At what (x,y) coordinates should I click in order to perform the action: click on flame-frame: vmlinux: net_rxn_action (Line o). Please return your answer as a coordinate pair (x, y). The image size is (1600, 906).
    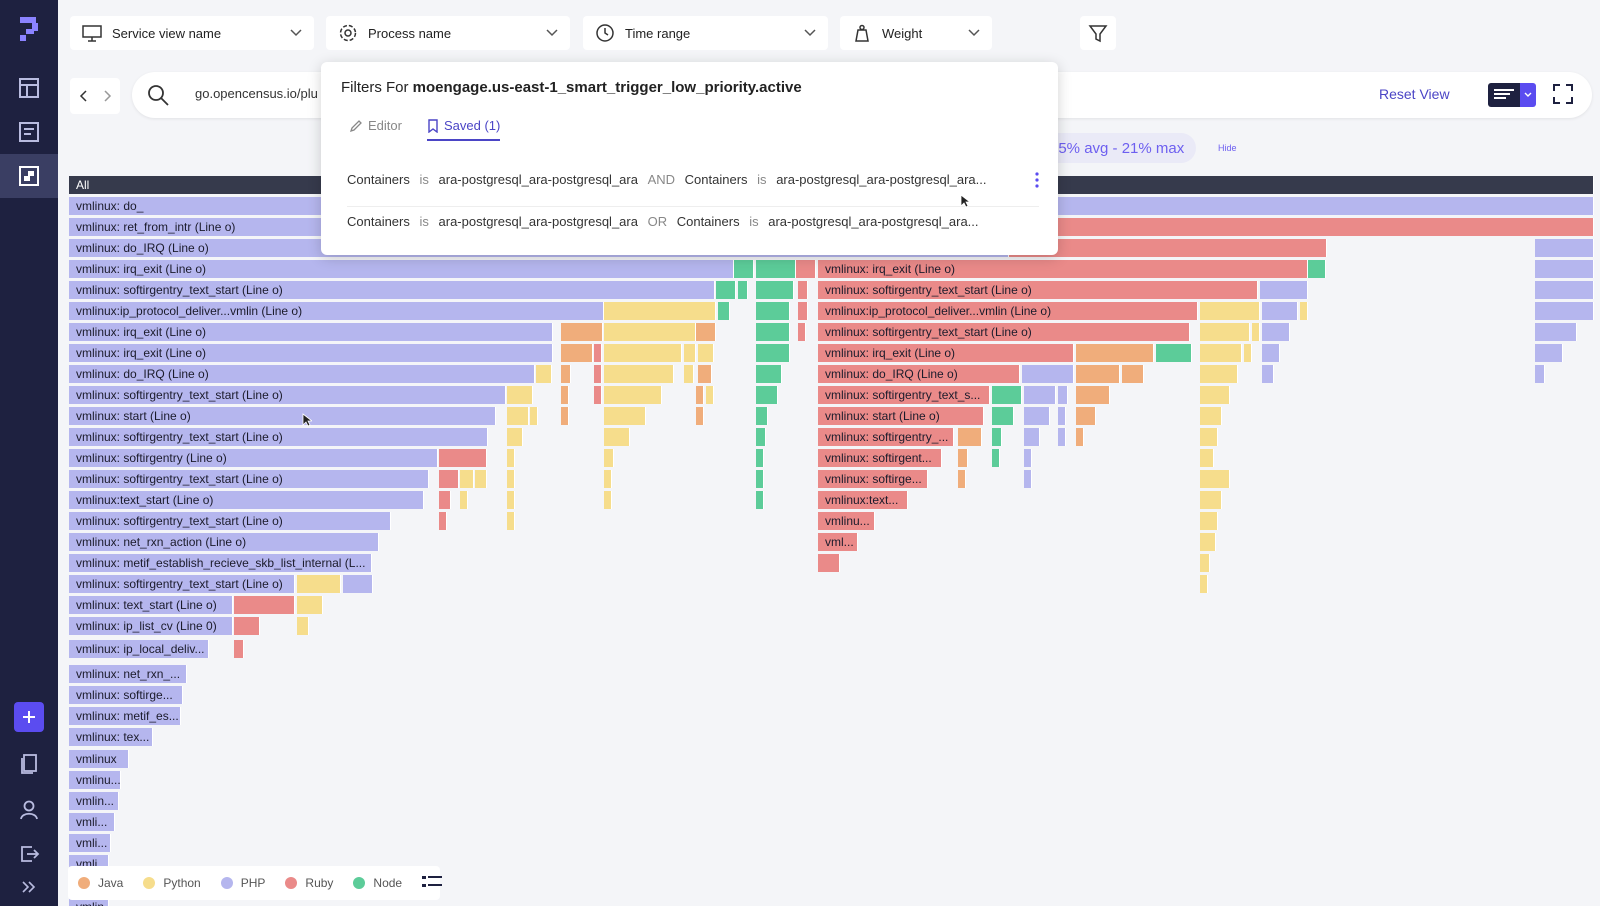
    Looking at the image, I should click on (224, 542).